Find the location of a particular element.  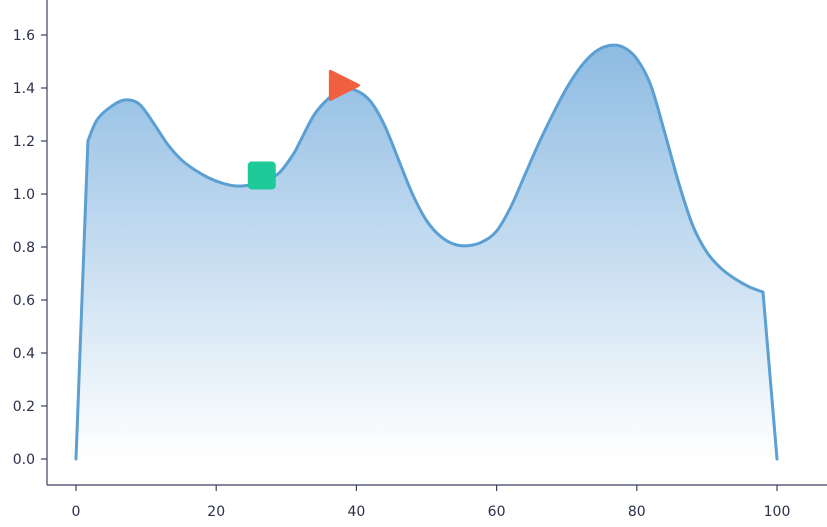

y-tick-label: 1.0 is located at coordinates (24, 195).